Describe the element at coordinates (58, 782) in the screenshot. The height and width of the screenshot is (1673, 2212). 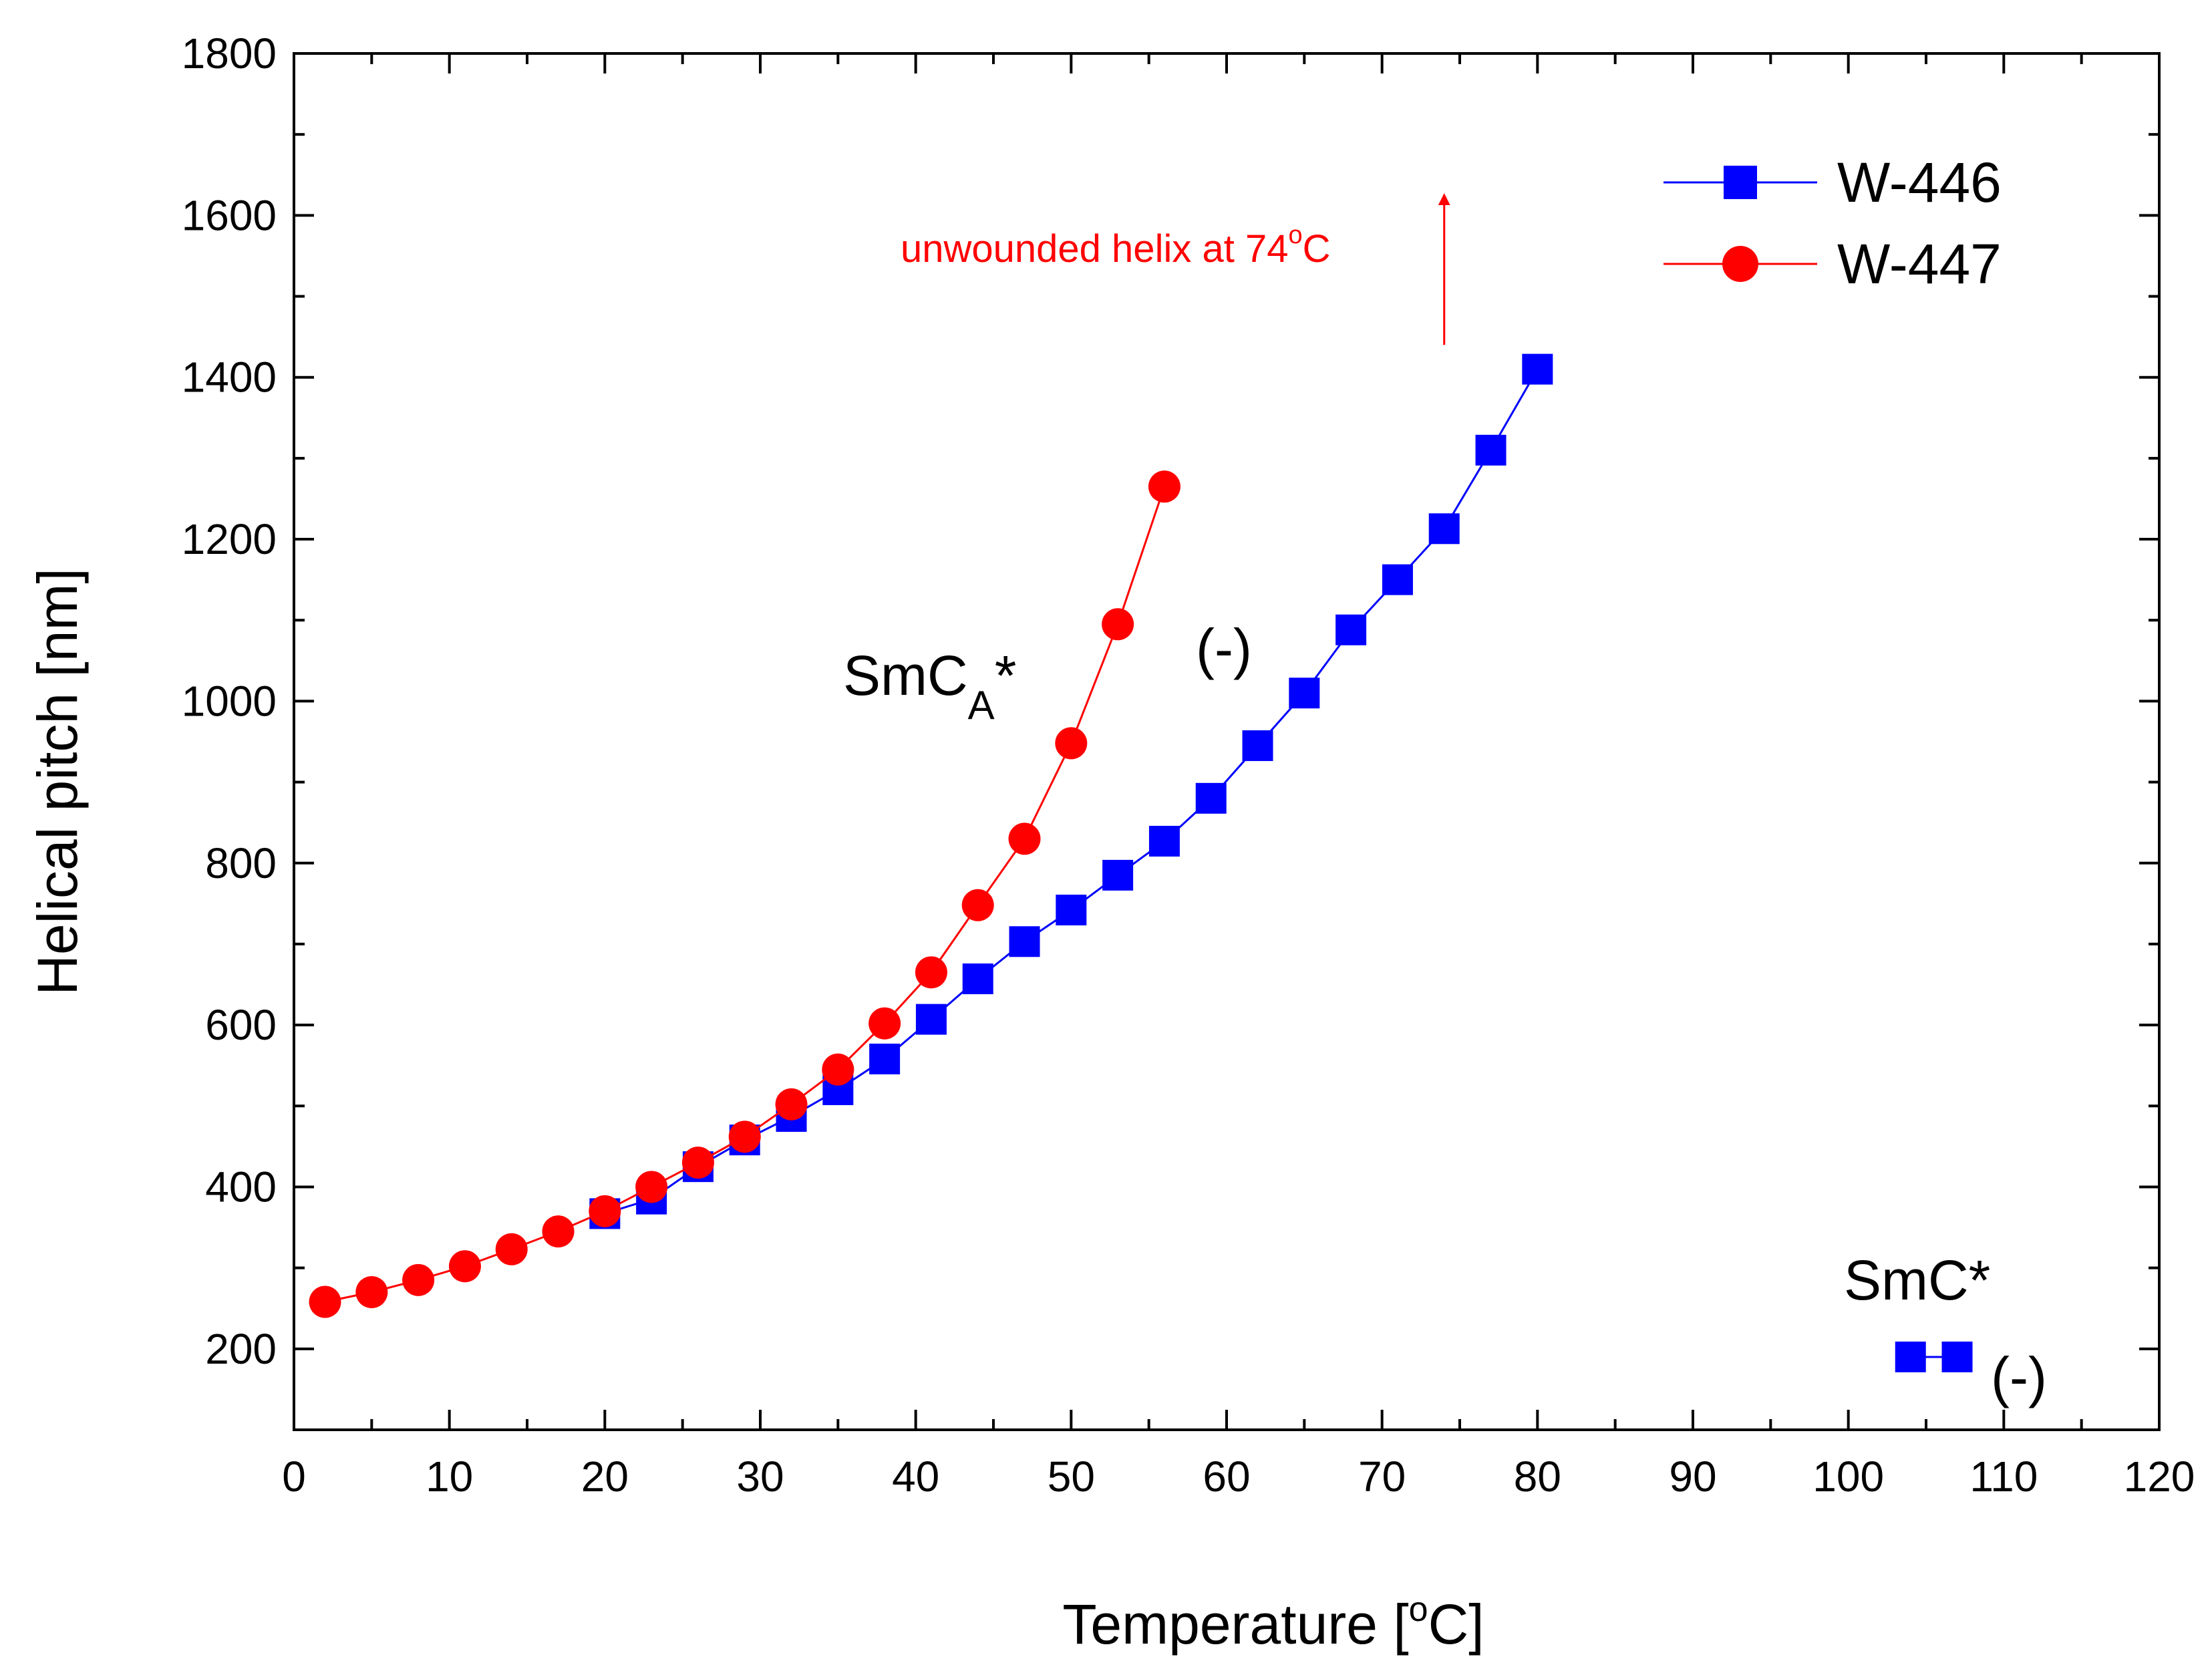
I see `y-axis-title: Helical pitch [nm]` at that location.